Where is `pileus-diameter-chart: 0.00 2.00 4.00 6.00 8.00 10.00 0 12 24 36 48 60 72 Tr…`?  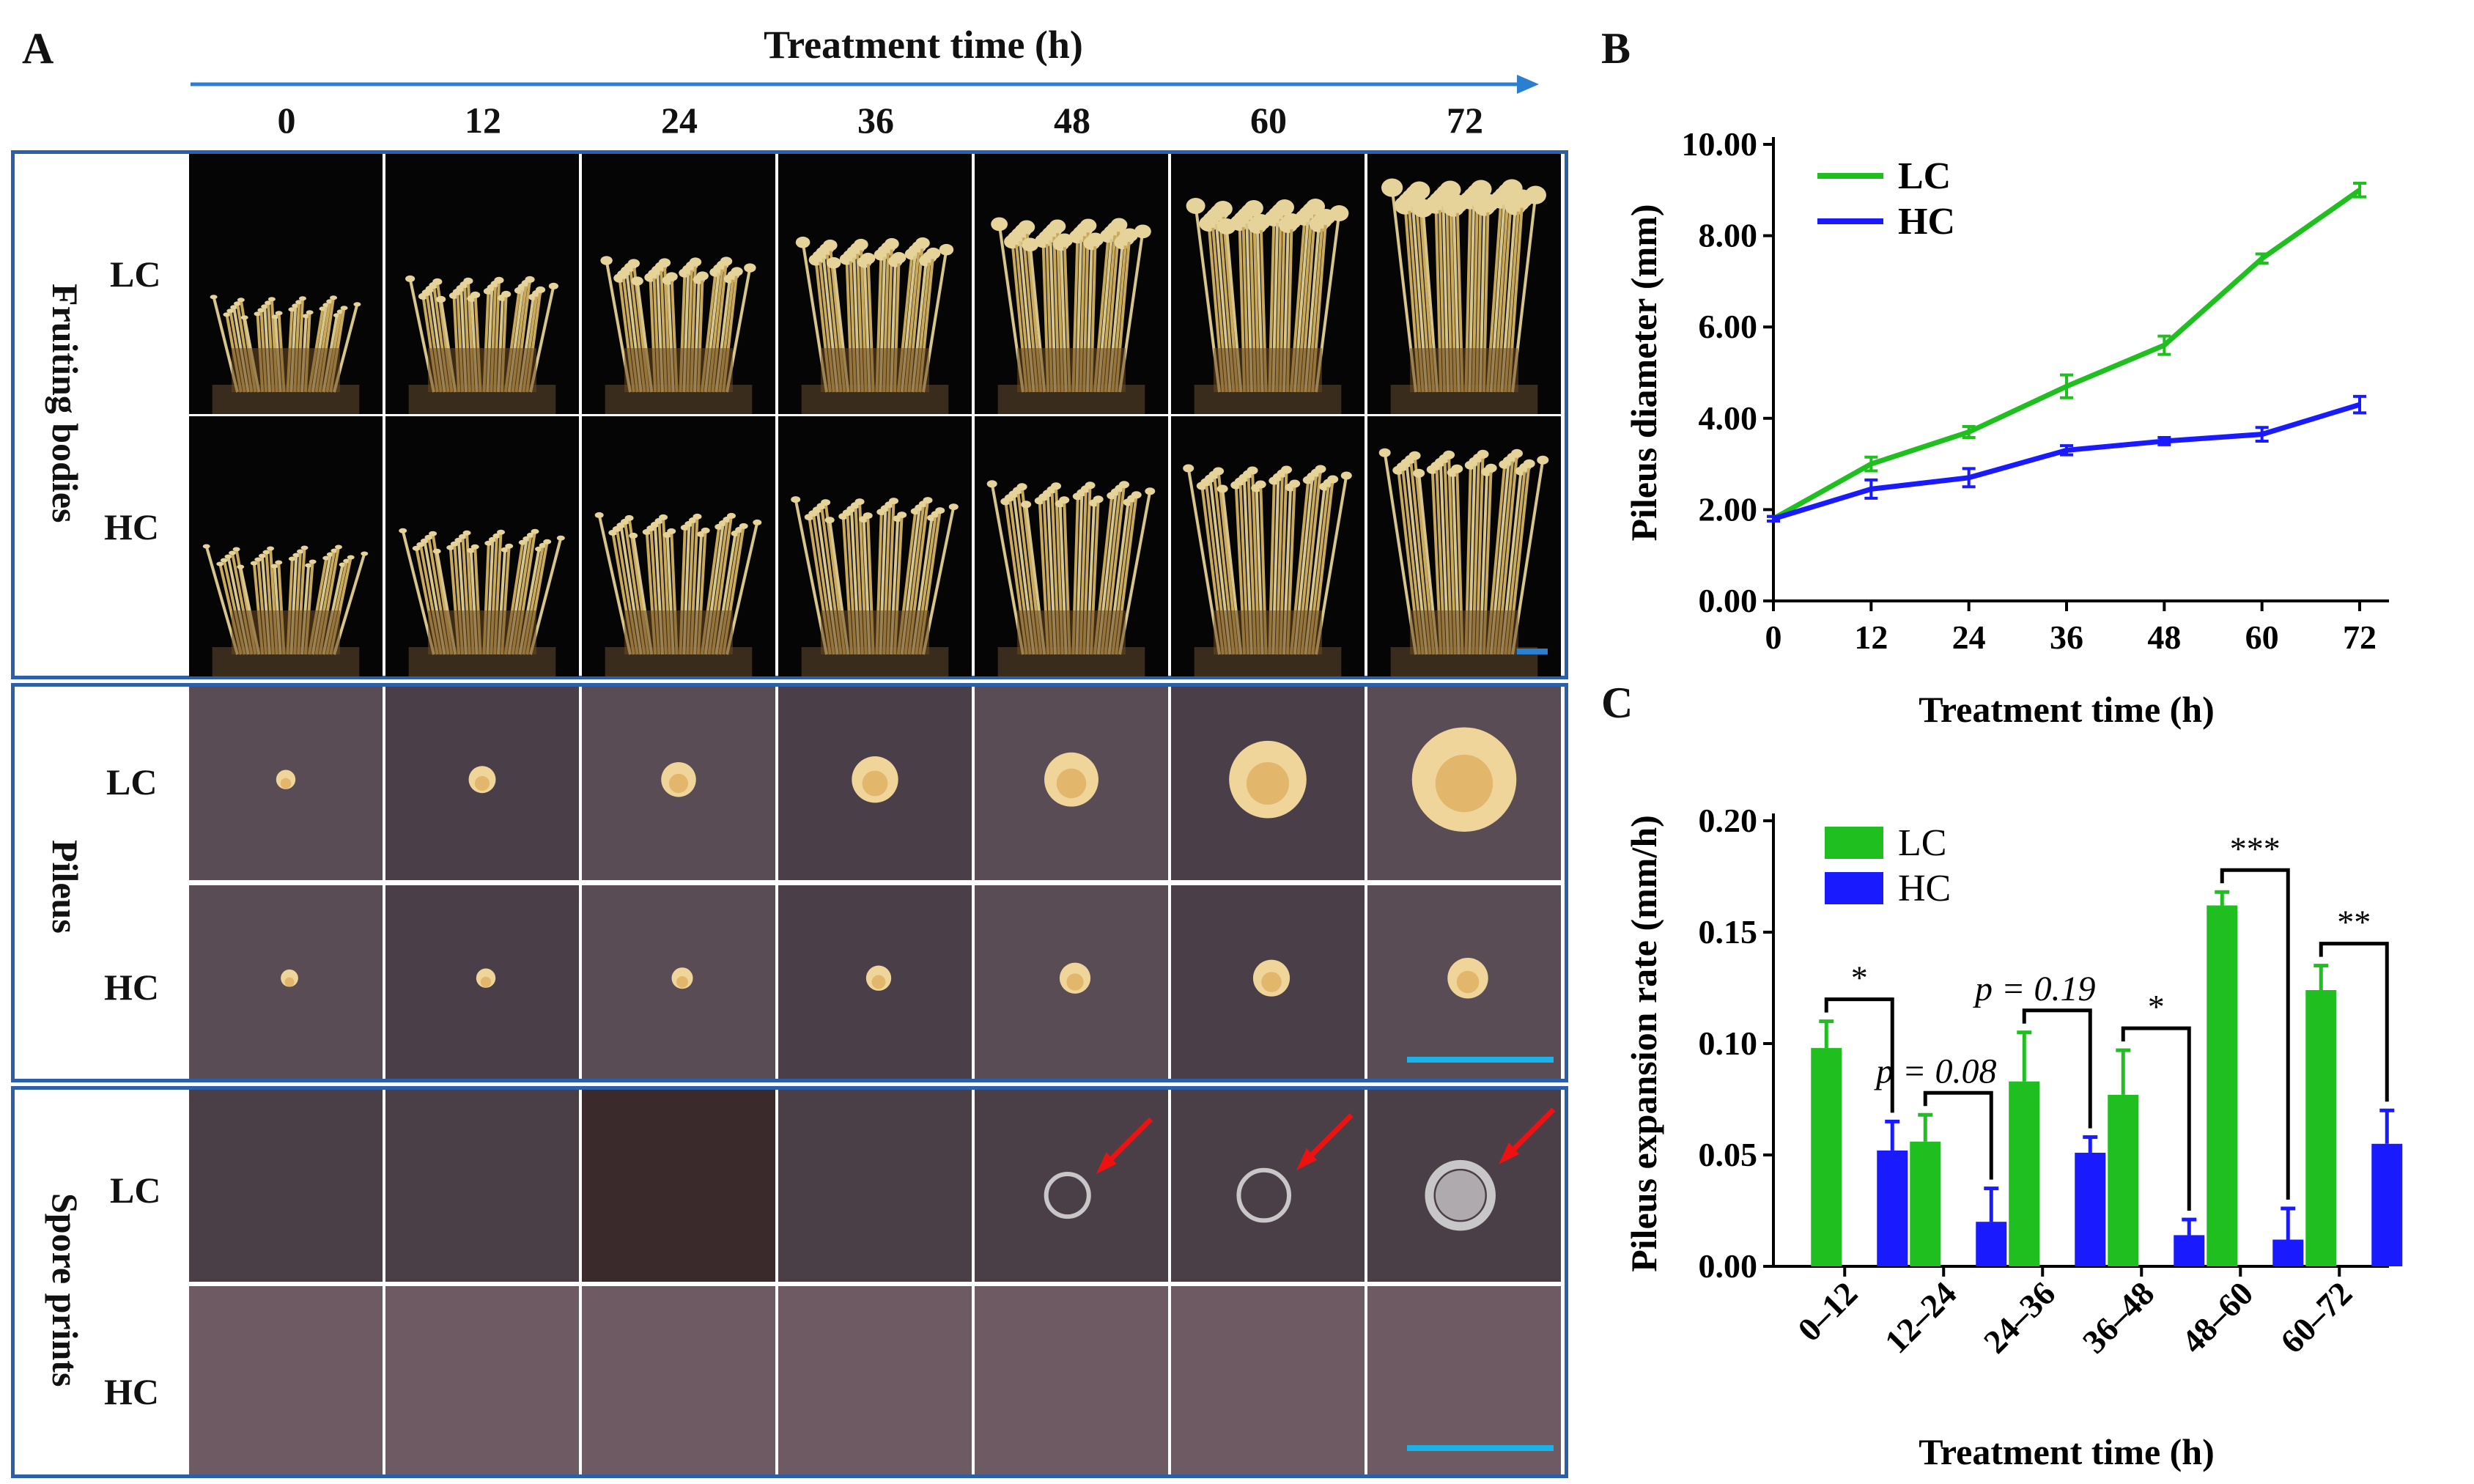
pileus-diameter-chart: 0.00 2.00 4.00 6.00 8.00 10.00 0 12 24 36 48 60 72 Tr… is located at coordinates (2006, 428).